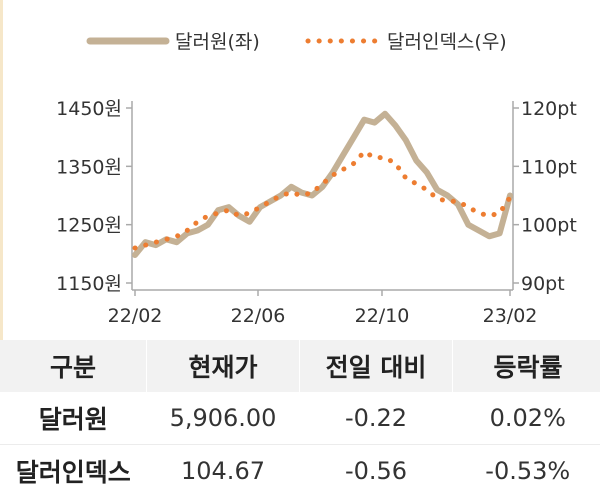 This screenshot has width=600, height=504. Describe the element at coordinates (223, 471) in the screenshot. I see `cell-dxy-price: 104.67` at that location.